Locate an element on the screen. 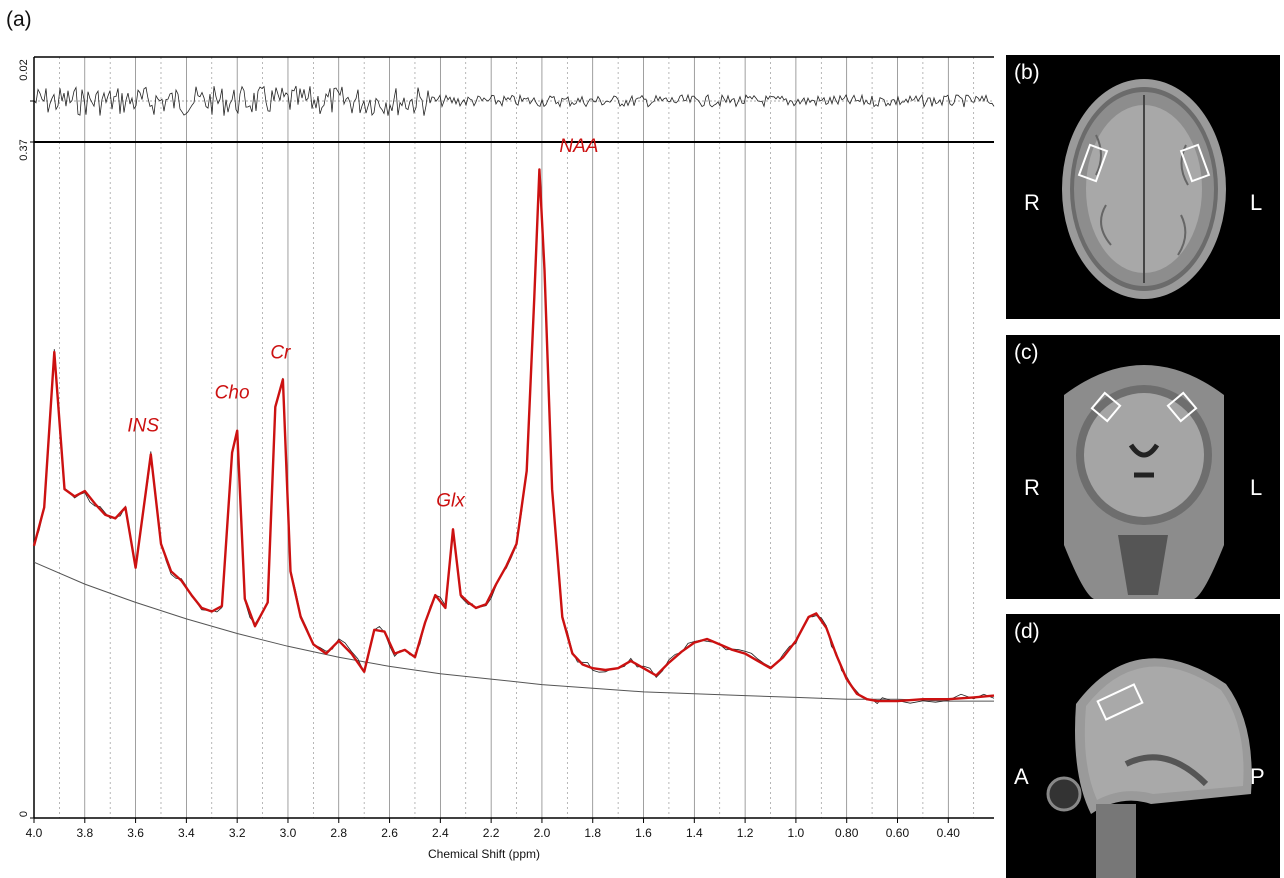  residual-trace is located at coordinates (514, 100).